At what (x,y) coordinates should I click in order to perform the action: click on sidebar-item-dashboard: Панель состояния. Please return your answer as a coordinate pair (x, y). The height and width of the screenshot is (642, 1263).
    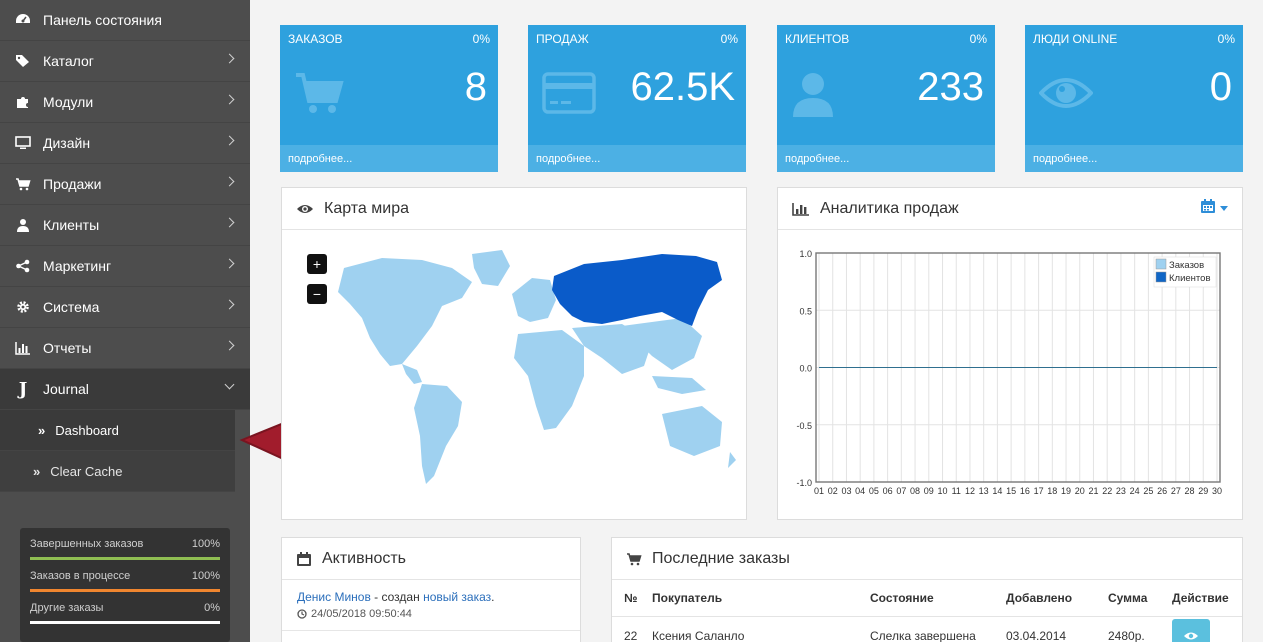
    Looking at the image, I should click on (125, 20).